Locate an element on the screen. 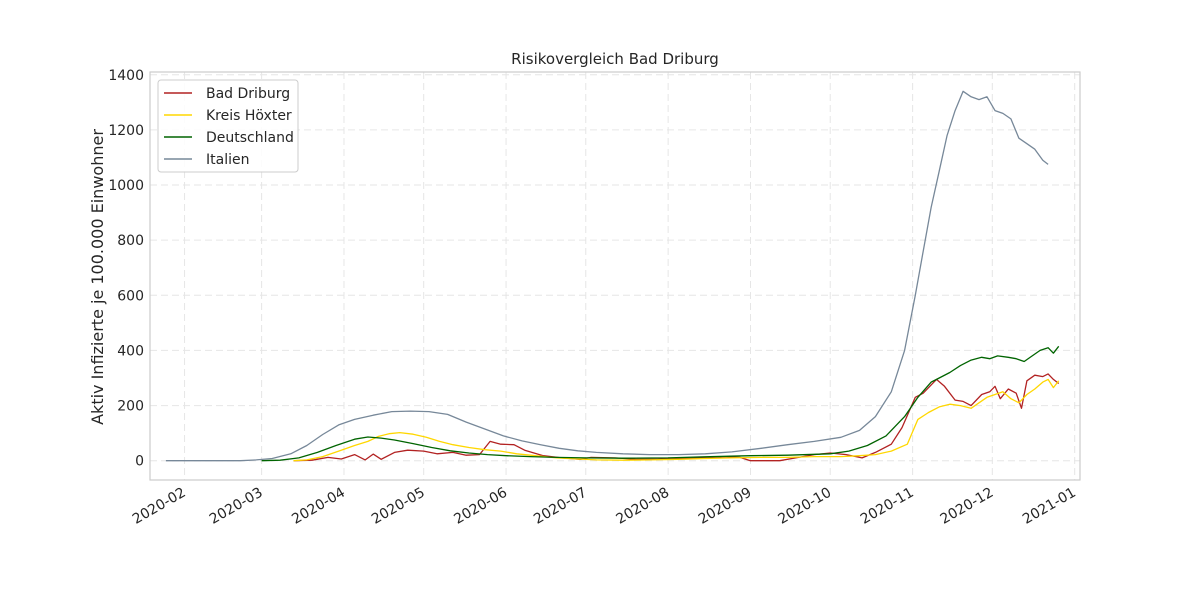 The width and height of the screenshot is (1200, 600). y-tick-label: 400 is located at coordinates (130, 351).